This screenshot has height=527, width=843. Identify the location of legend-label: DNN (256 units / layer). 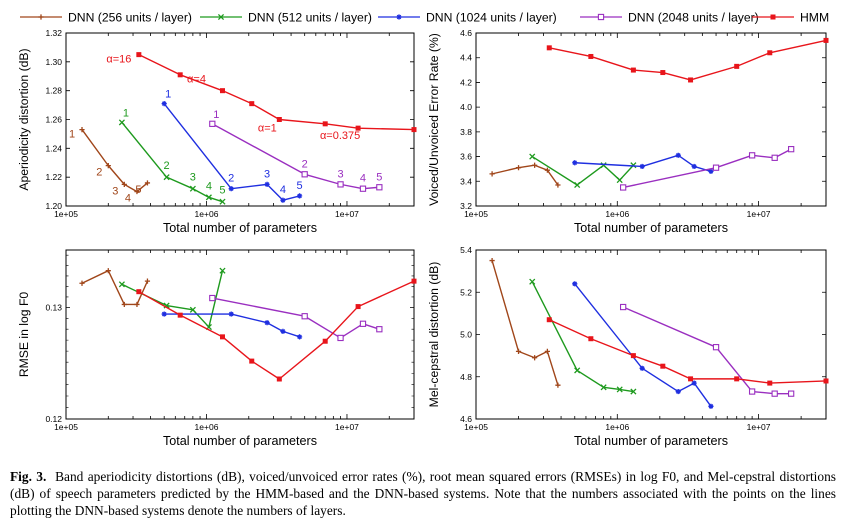
(130, 18).